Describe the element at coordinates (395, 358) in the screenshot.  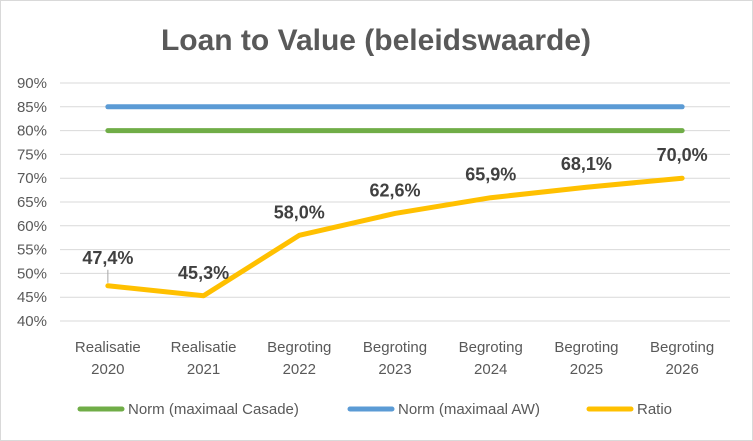
I see `x-tick-label: Begroting 2023` at that location.